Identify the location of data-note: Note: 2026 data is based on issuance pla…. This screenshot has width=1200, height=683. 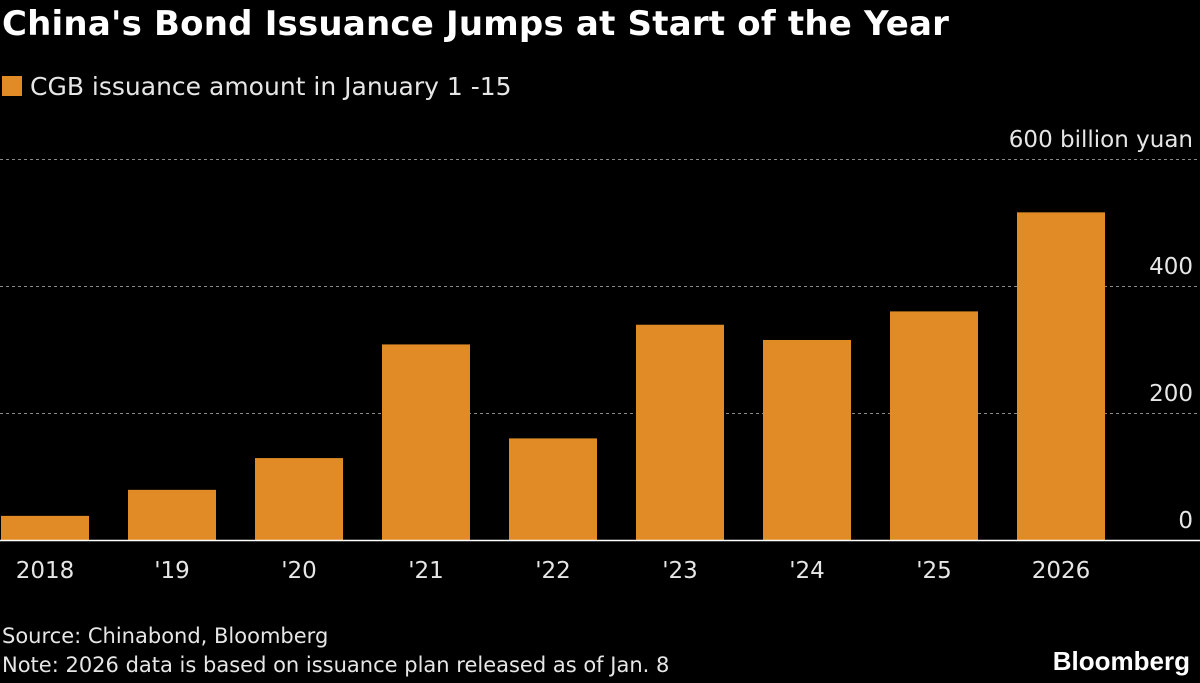
(336, 665).